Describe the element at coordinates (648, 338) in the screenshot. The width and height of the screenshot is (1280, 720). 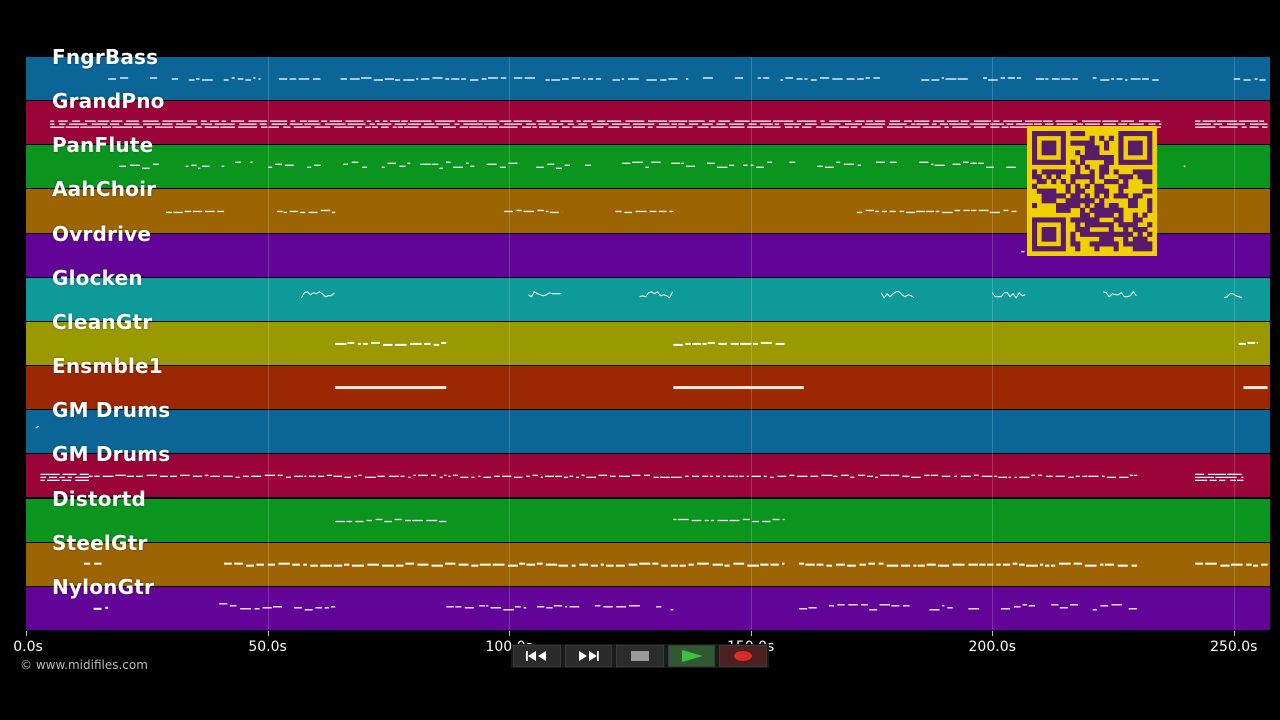
I see `track-lane: CleanGtr` at that location.